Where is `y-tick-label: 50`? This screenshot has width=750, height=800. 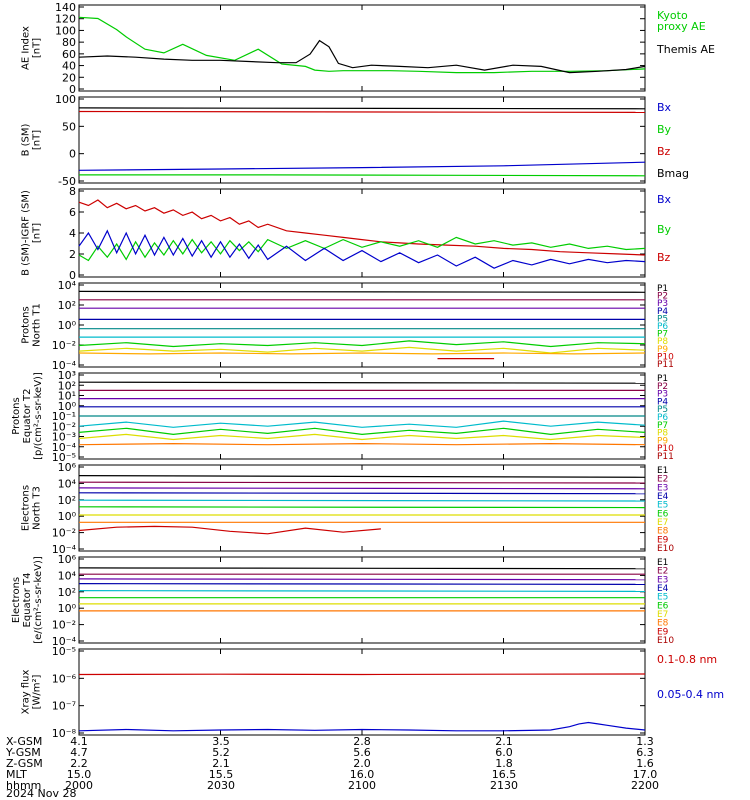
y-tick-label: 50 is located at coordinates (69, 126).